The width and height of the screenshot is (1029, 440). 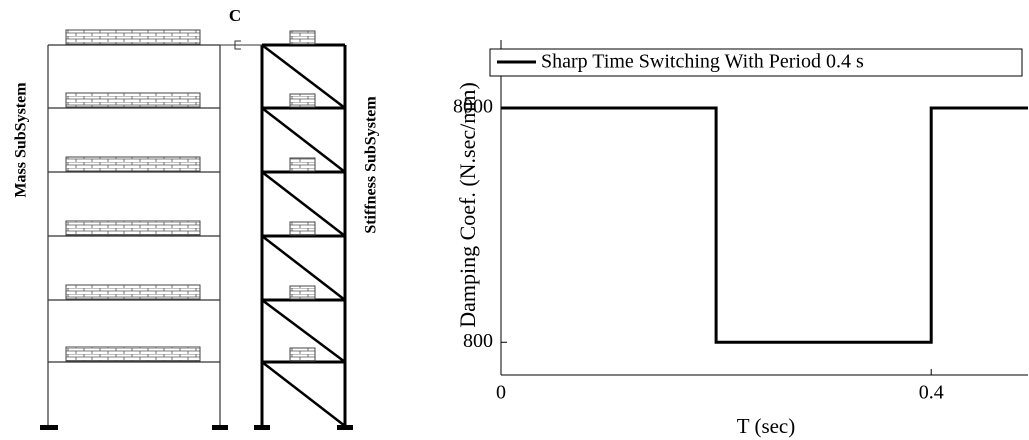 What do you see at coordinates (473, 107) in the screenshot?
I see `y-tick-label: 8000` at bounding box center [473, 107].